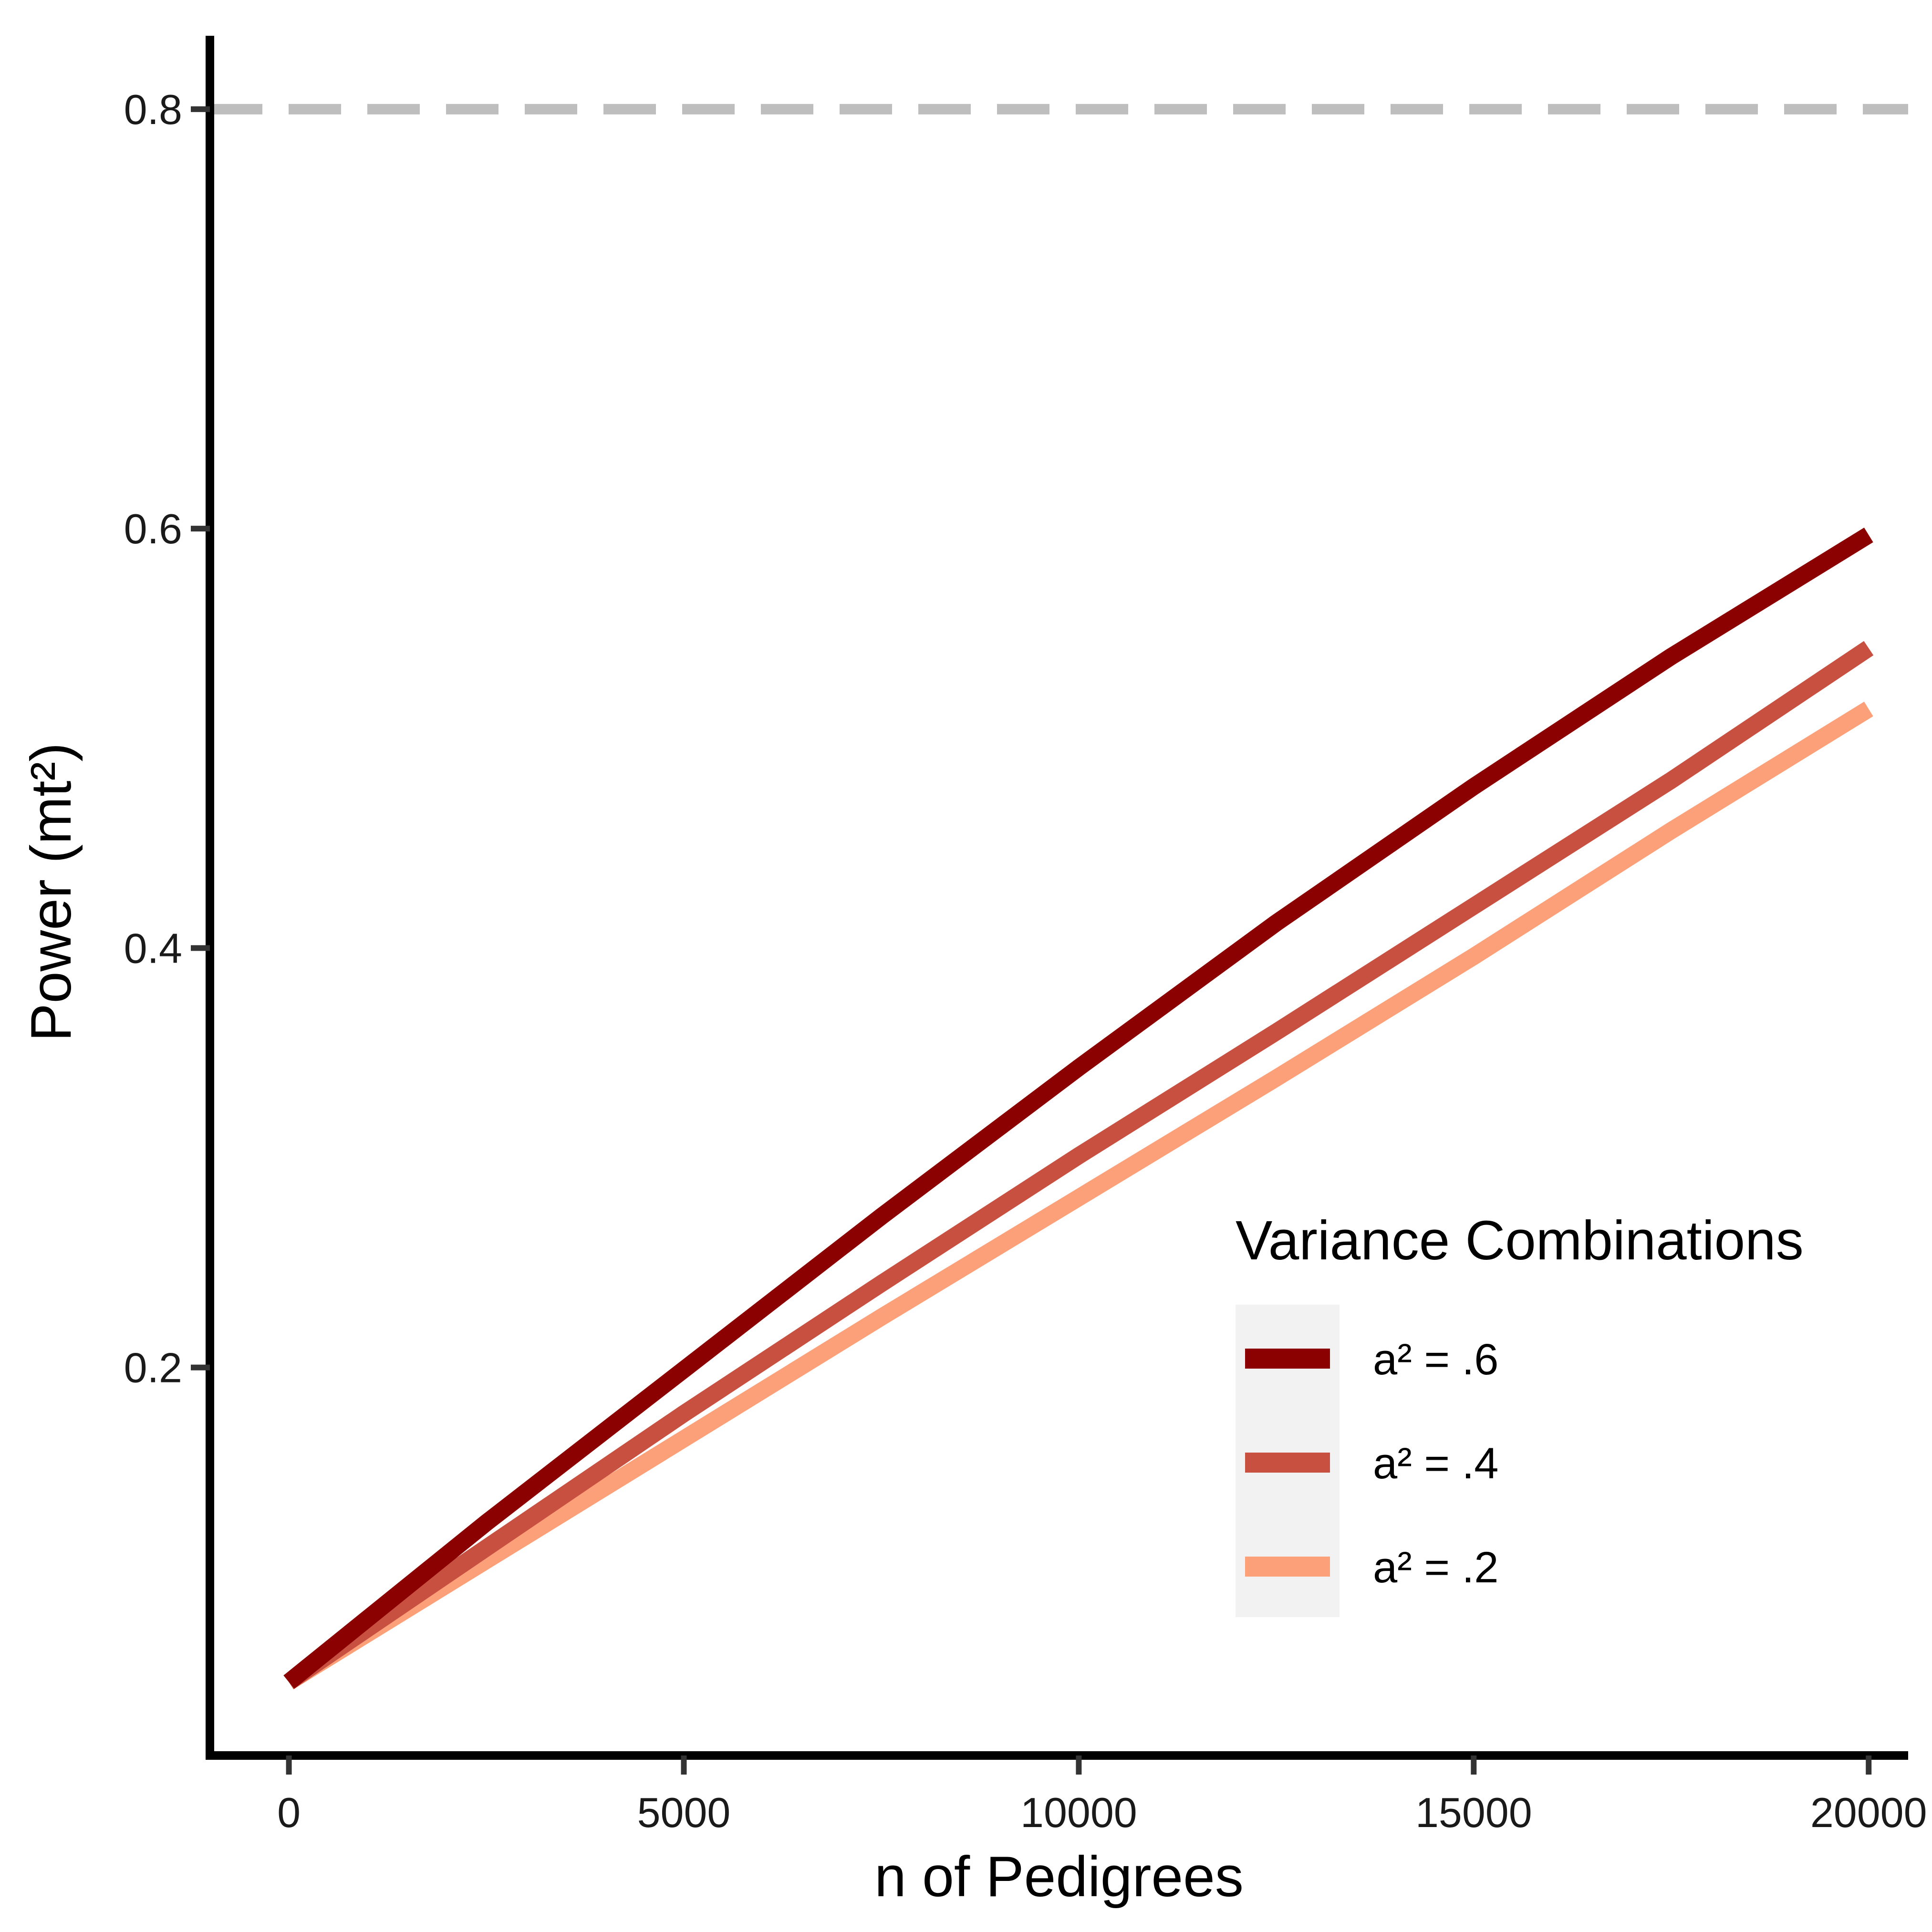  I want to click on x-tick-label: 0, so click(289, 1812).